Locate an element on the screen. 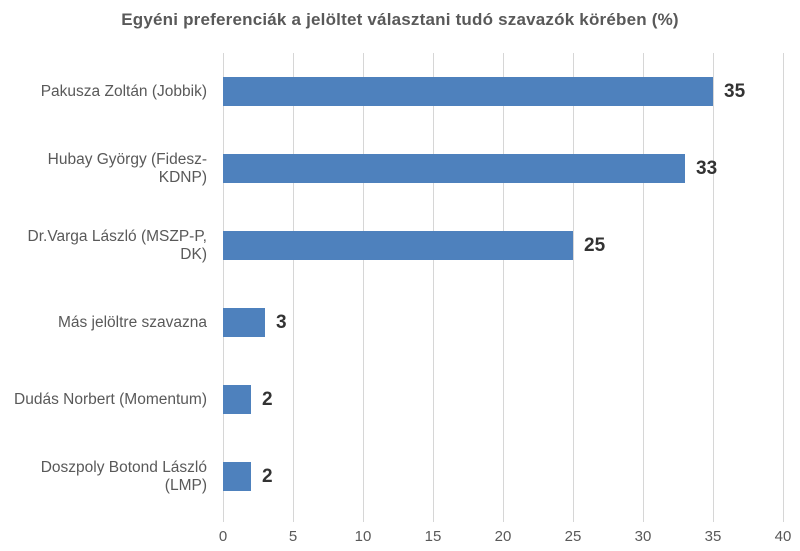  x-tick-label: 25 is located at coordinates (573, 536).